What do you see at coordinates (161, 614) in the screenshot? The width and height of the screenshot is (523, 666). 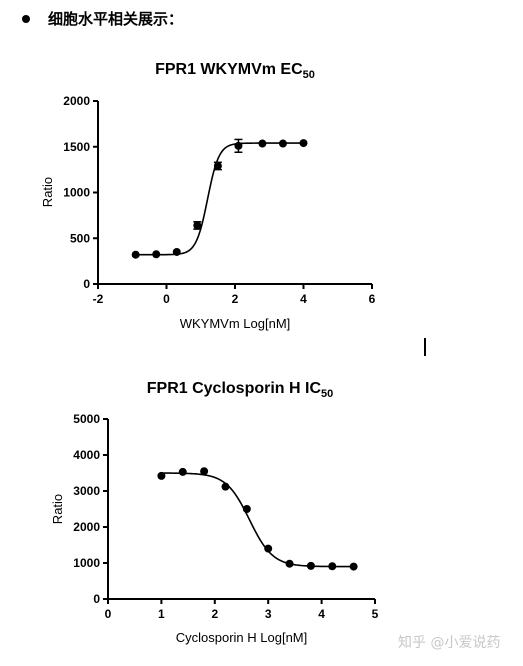 I see `x-tick-label: 1` at bounding box center [161, 614].